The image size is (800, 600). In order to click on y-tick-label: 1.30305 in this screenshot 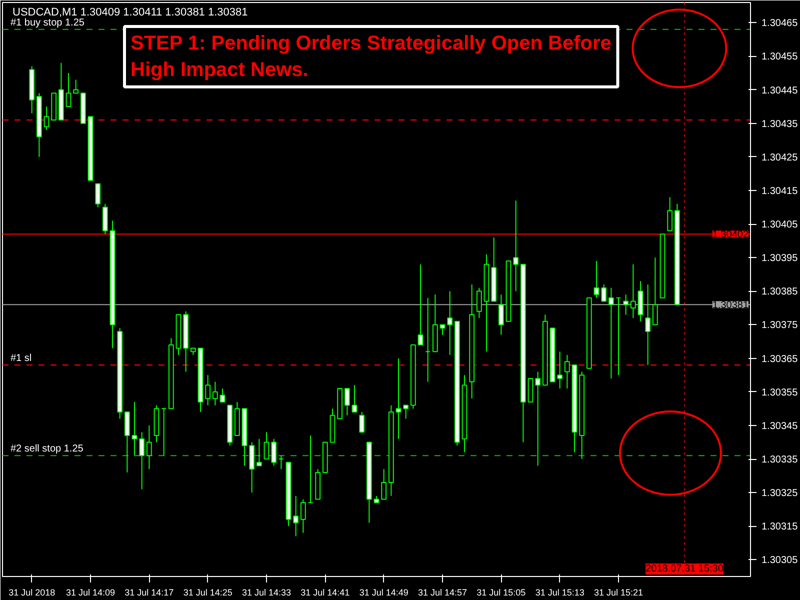, I will do `click(780, 560)`.